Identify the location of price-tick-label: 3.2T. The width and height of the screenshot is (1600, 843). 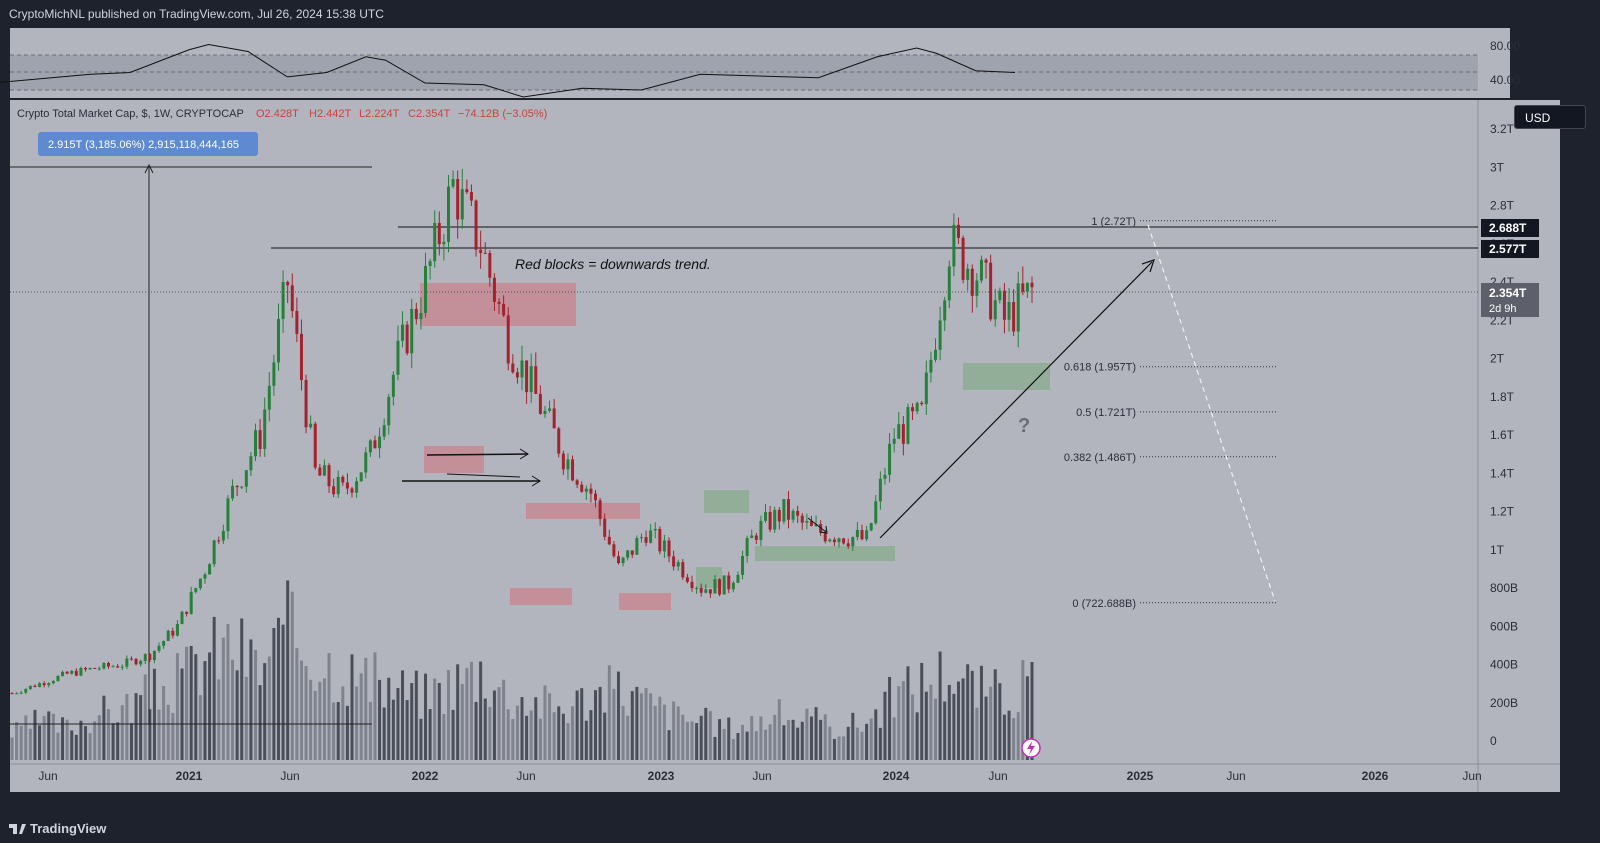
(1502, 129).